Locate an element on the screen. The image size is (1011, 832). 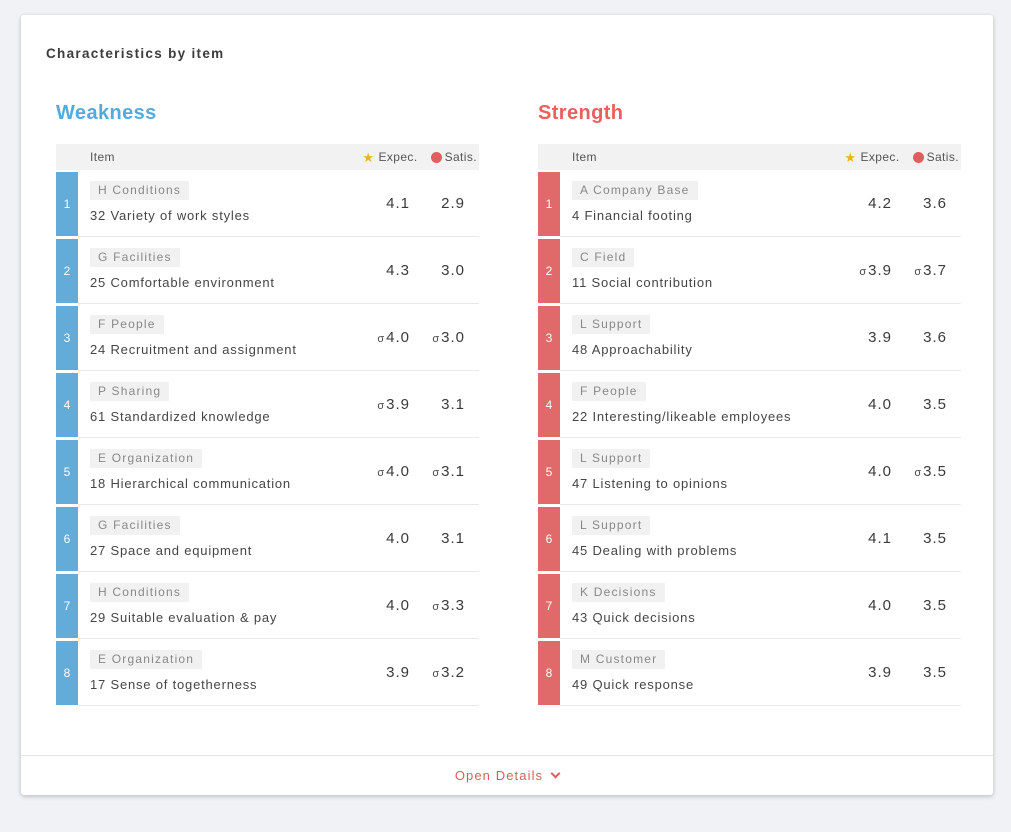
satisfaction-value: σ 3.5 is located at coordinates (930, 471).